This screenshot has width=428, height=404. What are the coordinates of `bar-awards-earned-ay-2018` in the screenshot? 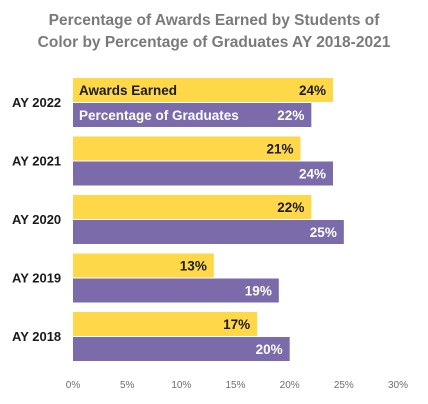 It's located at (165, 324).